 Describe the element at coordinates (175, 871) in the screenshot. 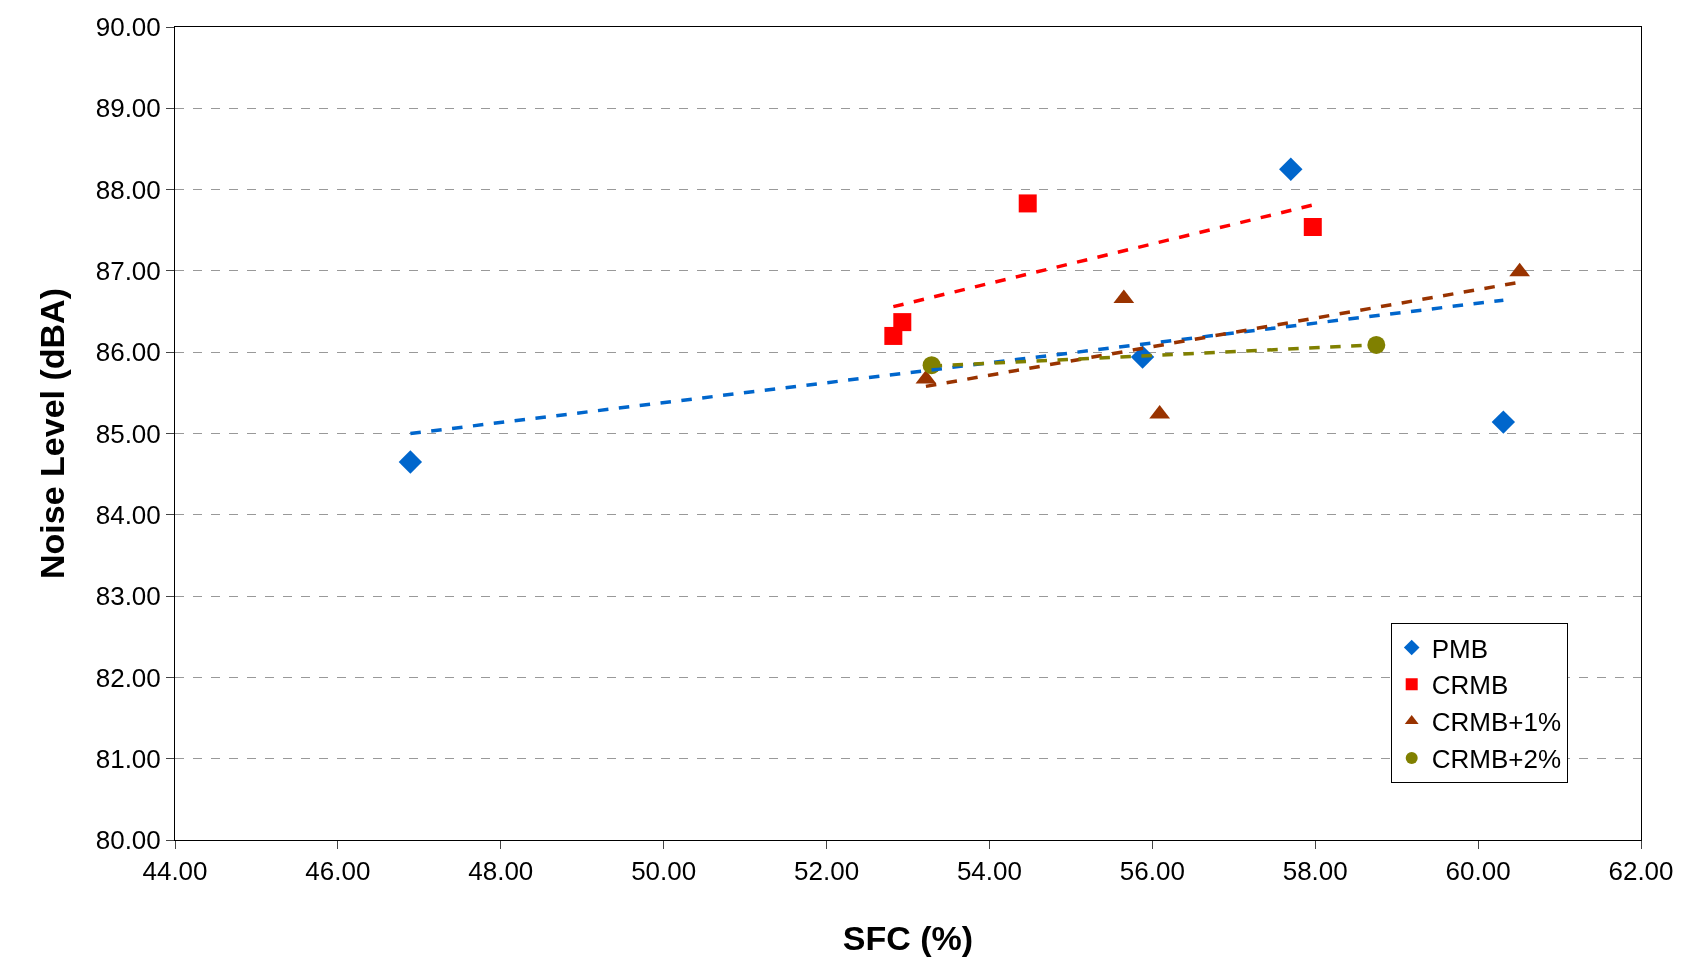

I see `x-tick-label: 44.00` at that location.